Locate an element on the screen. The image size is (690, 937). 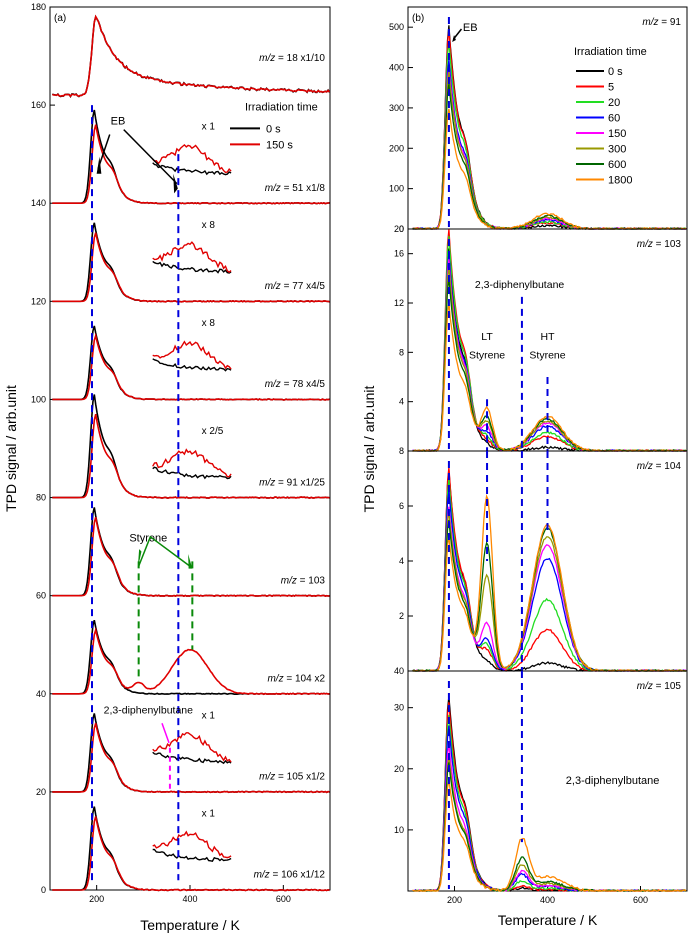
trace-label-value: = 103 is located at coordinates (311, 580).